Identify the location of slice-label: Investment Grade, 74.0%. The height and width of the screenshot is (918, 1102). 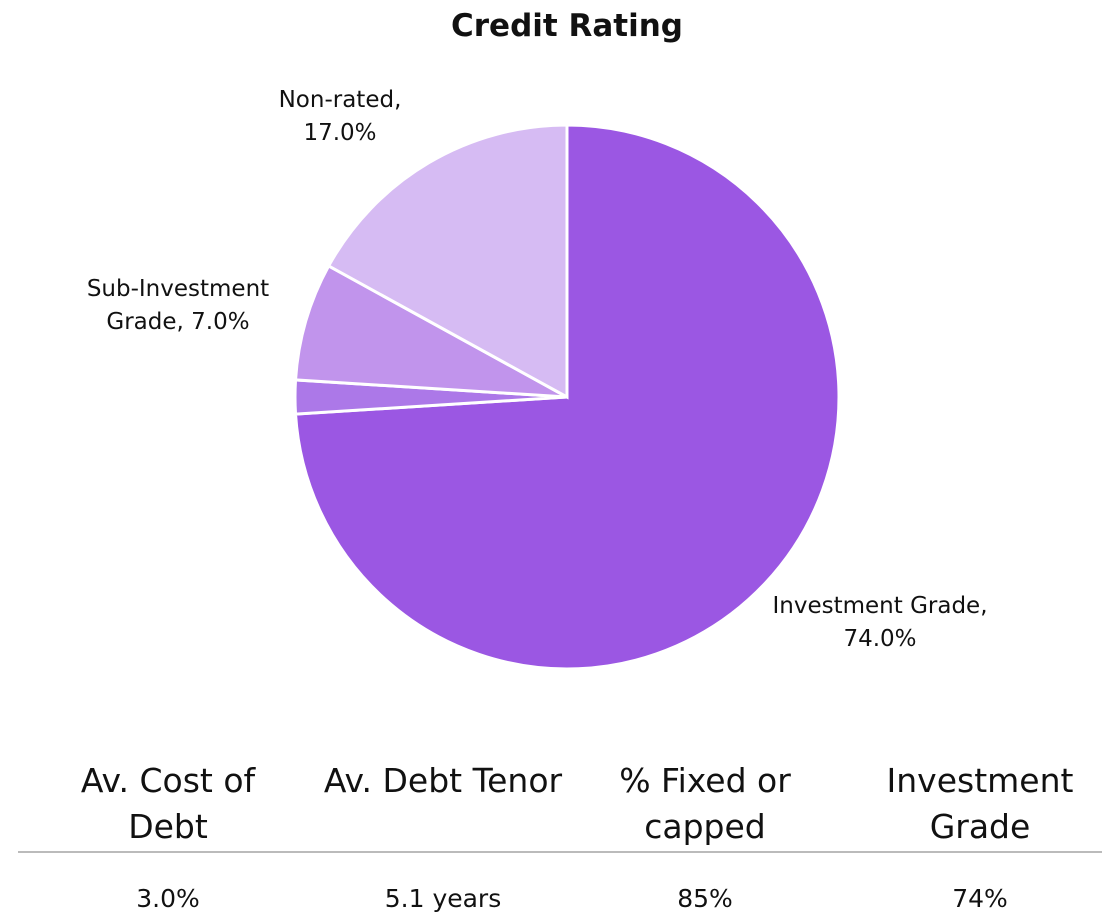
(880, 623).